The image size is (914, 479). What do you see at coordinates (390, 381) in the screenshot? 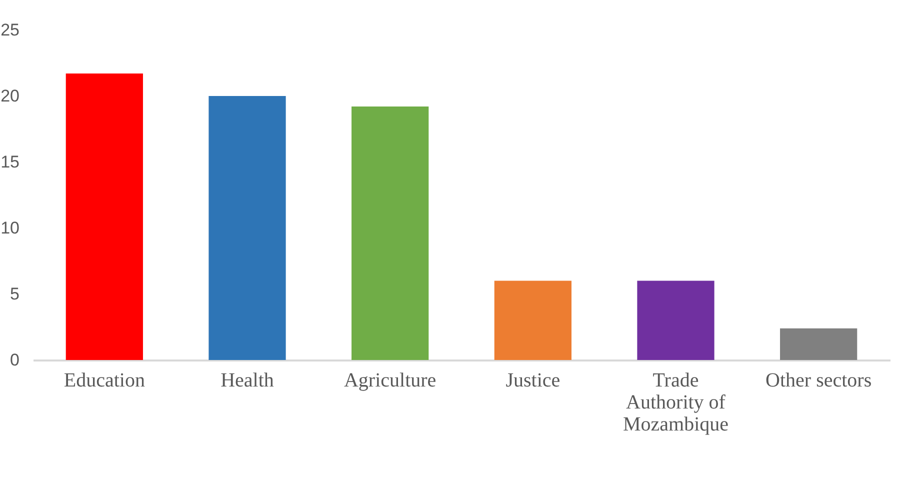
I see `x-tick-label: Agriculture` at bounding box center [390, 381].